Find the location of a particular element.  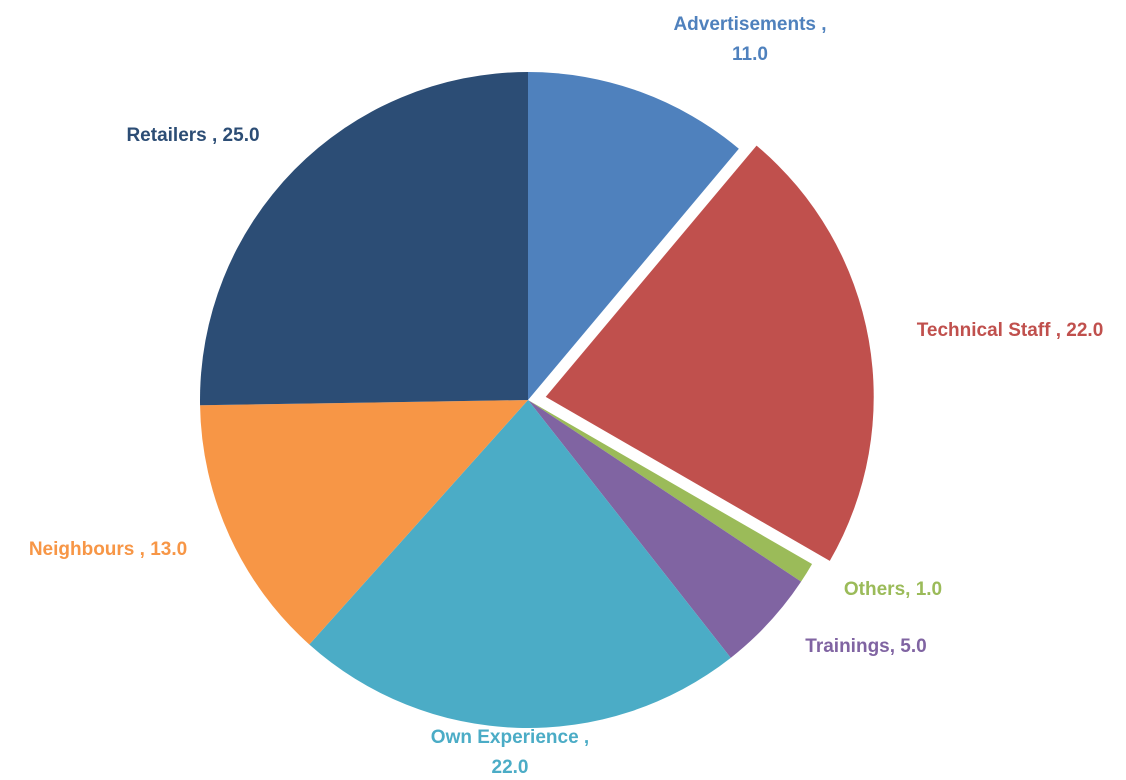

data-label-line: Technical Staff , 22.0 is located at coordinates (1010, 330).